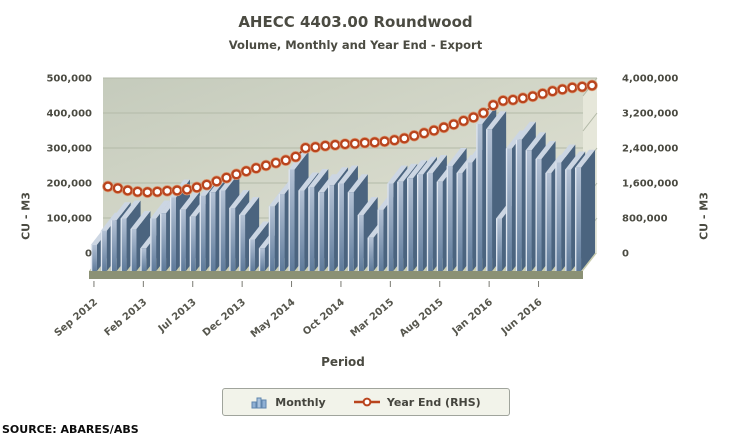  What do you see at coordinates (177, 316) in the screenshot?
I see `x-tick-label: Jul 2013` at bounding box center [177, 316].